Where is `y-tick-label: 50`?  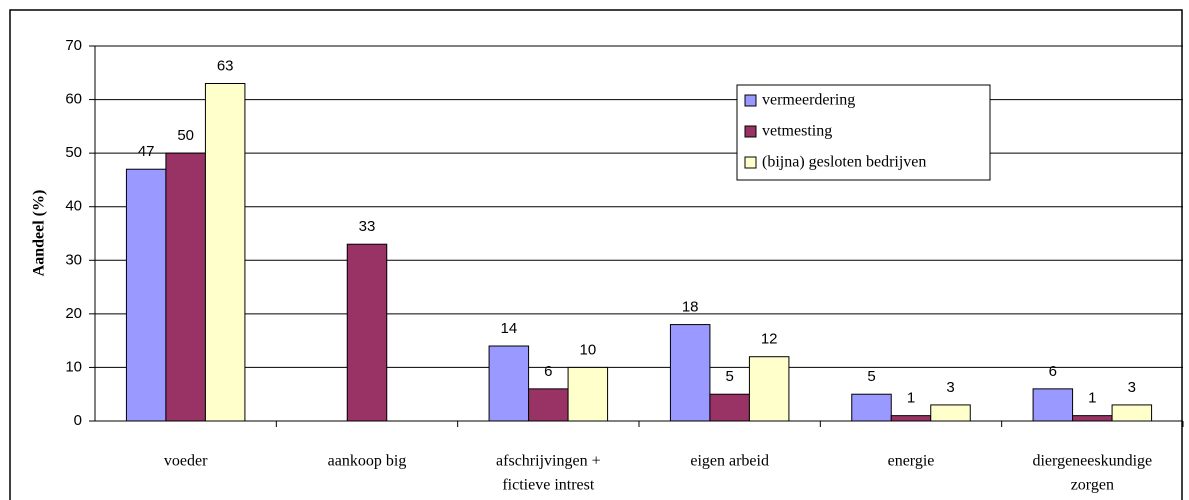 y-tick-label: 50 is located at coordinates (73, 152).